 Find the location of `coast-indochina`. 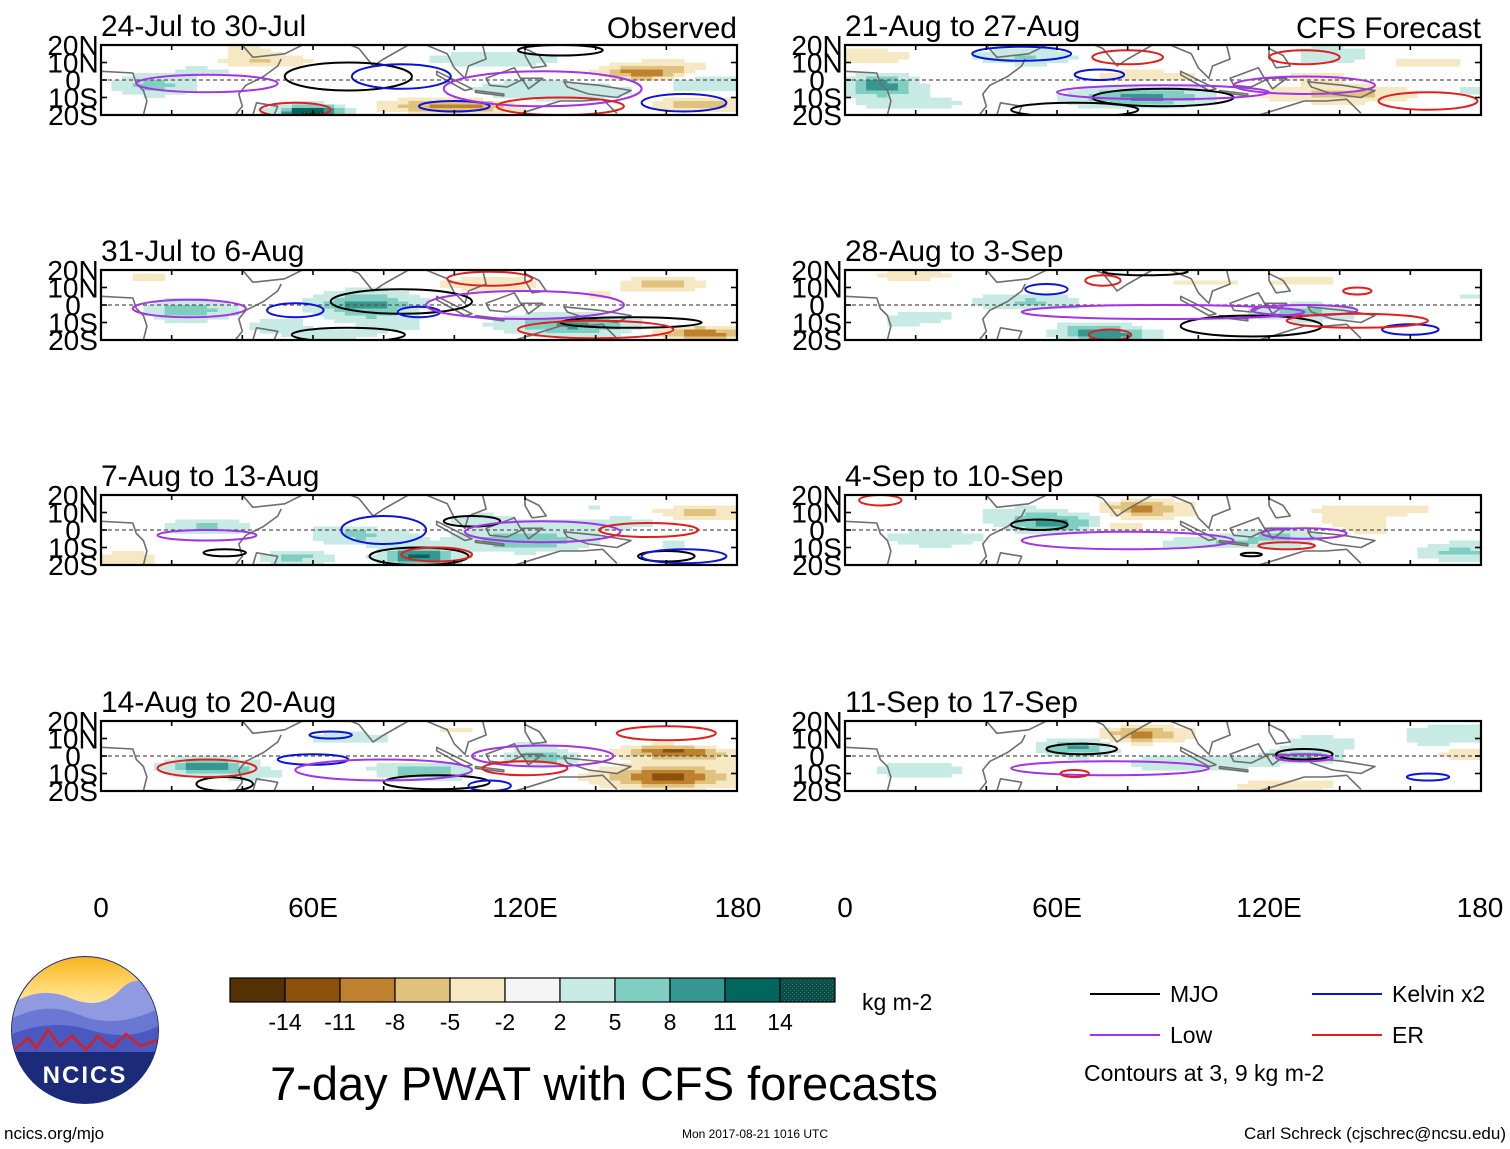

coast-indochina is located at coordinates (456, 512).